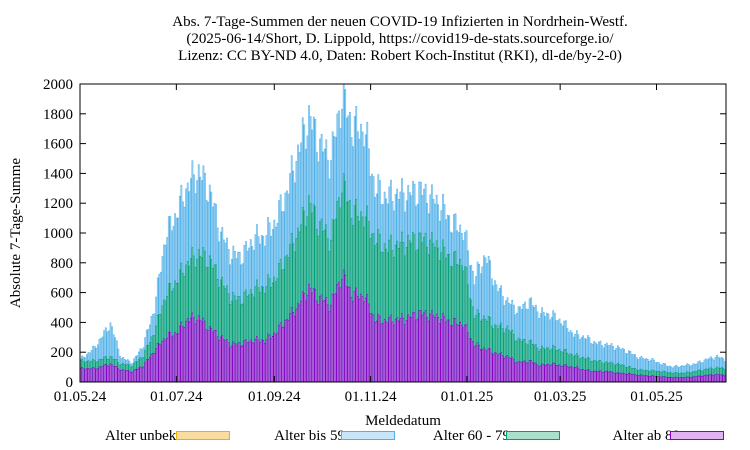 The width and height of the screenshot is (750, 450). I want to click on x-tick-label: 01.03.25, so click(560, 397).